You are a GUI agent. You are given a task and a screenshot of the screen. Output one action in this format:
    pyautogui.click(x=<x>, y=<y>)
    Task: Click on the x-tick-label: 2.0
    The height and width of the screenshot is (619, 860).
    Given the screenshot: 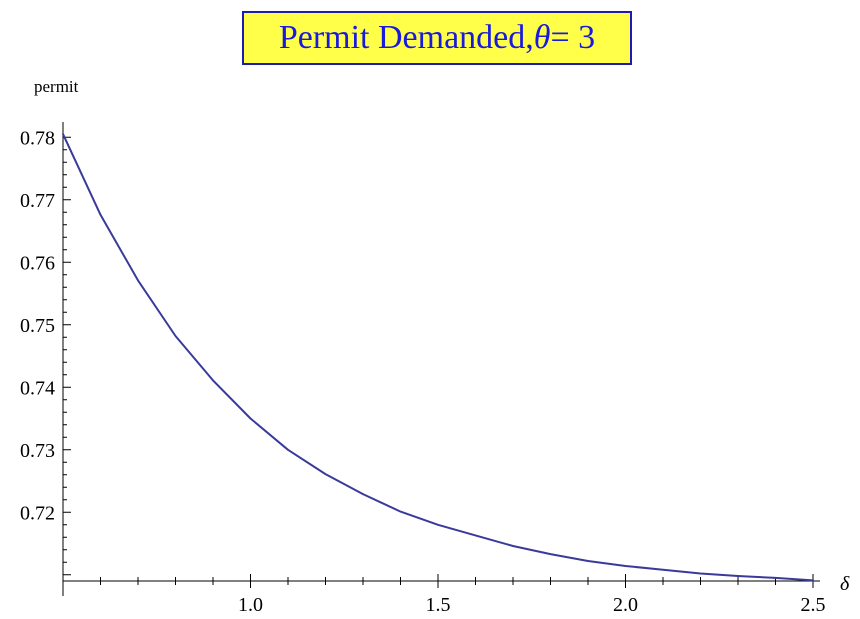 What is the action you would take?
    pyautogui.click(x=625, y=605)
    